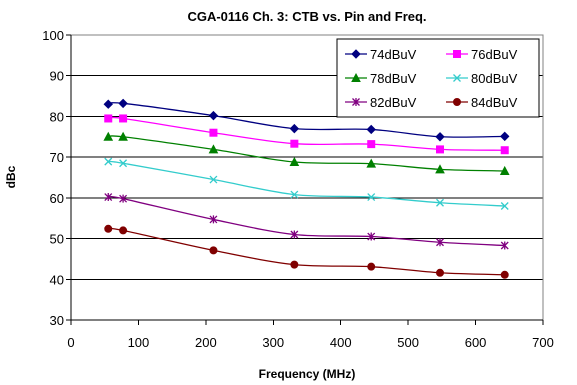 Image resolution: width=577 pixels, height=385 pixels. Describe the element at coordinates (57, 76) in the screenshot. I see `y-tick-label: 90` at that location.